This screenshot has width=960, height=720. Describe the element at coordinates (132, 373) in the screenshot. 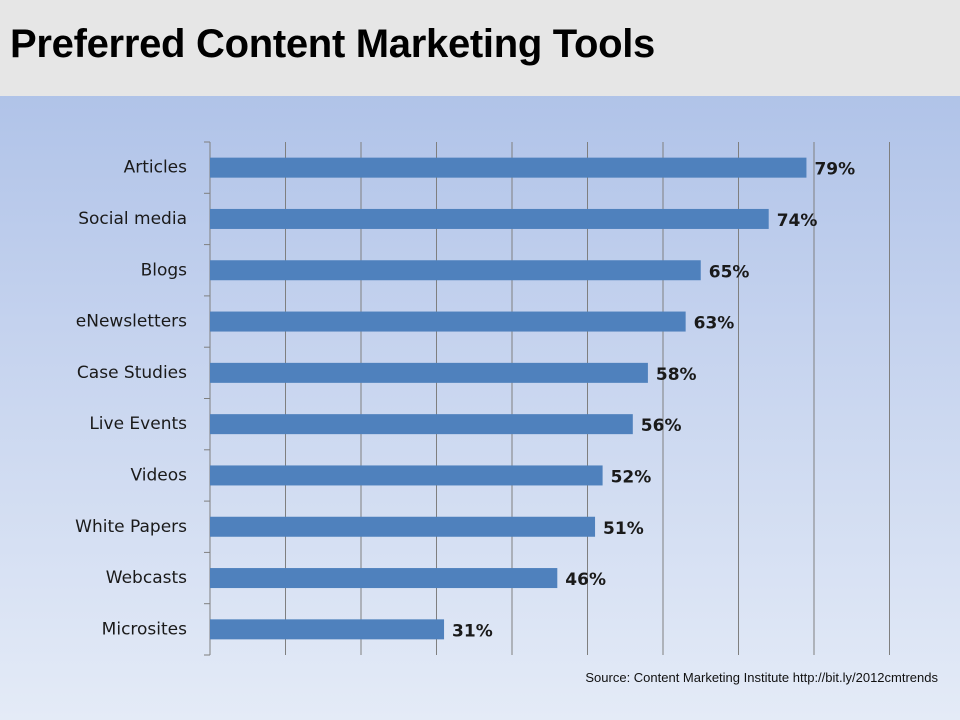

I see `category-label: Case Studies` at that location.